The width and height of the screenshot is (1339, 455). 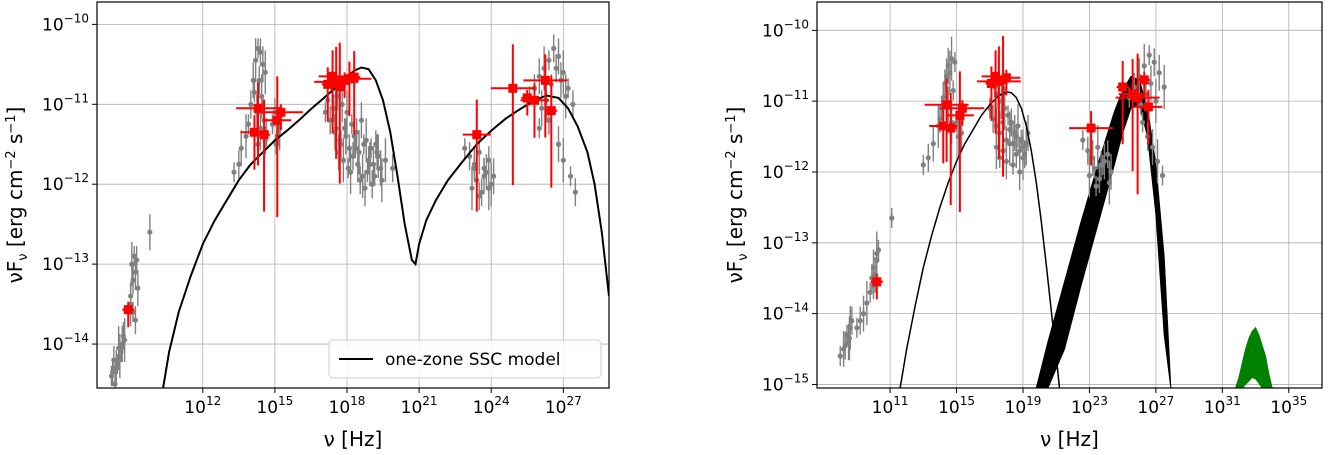 What do you see at coordinates (473, 360) in the screenshot?
I see `legend-label: one-zone SSC model` at bounding box center [473, 360].